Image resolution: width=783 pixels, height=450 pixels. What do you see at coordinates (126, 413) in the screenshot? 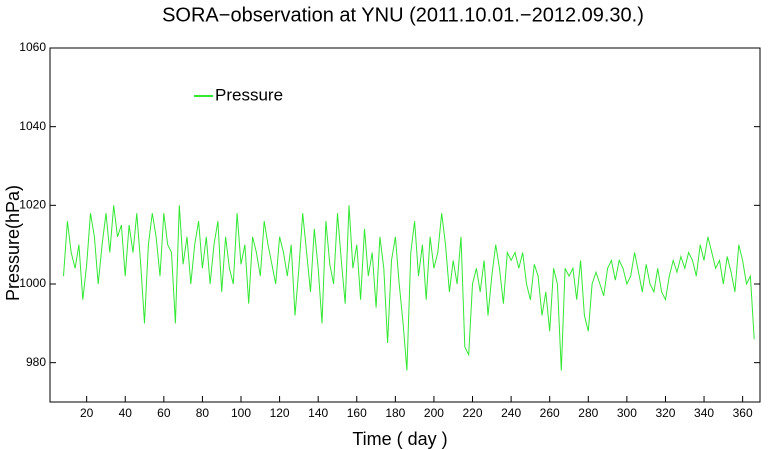
I see `x-tick-label: 40` at bounding box center [126, 413].